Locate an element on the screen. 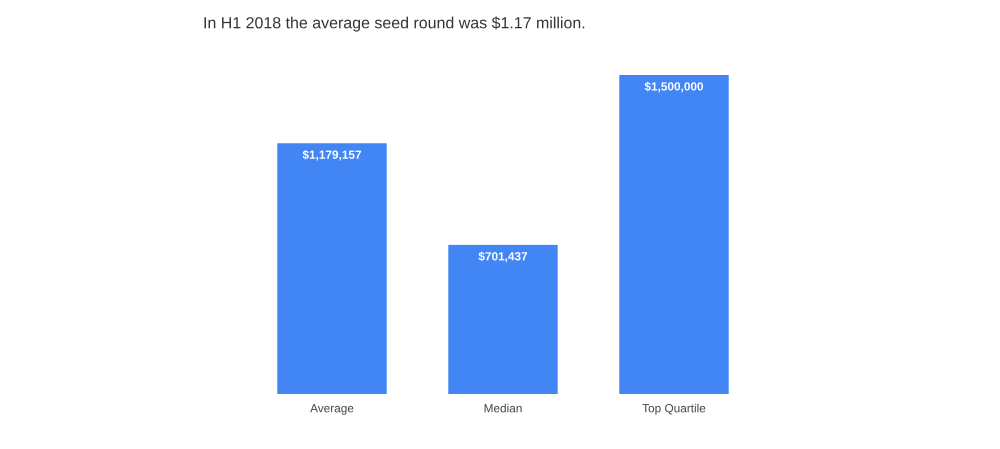 The width and height of the screenshot is (1000, 449). x-tick-label: Average is located at coordinates (332, 409).